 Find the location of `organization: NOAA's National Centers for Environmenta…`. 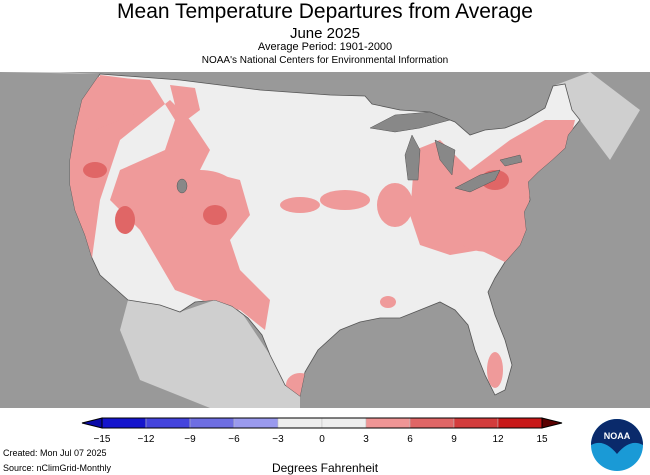

organization: NOAA's National Centers for Environmenta… is located at coordinates (325, 60).